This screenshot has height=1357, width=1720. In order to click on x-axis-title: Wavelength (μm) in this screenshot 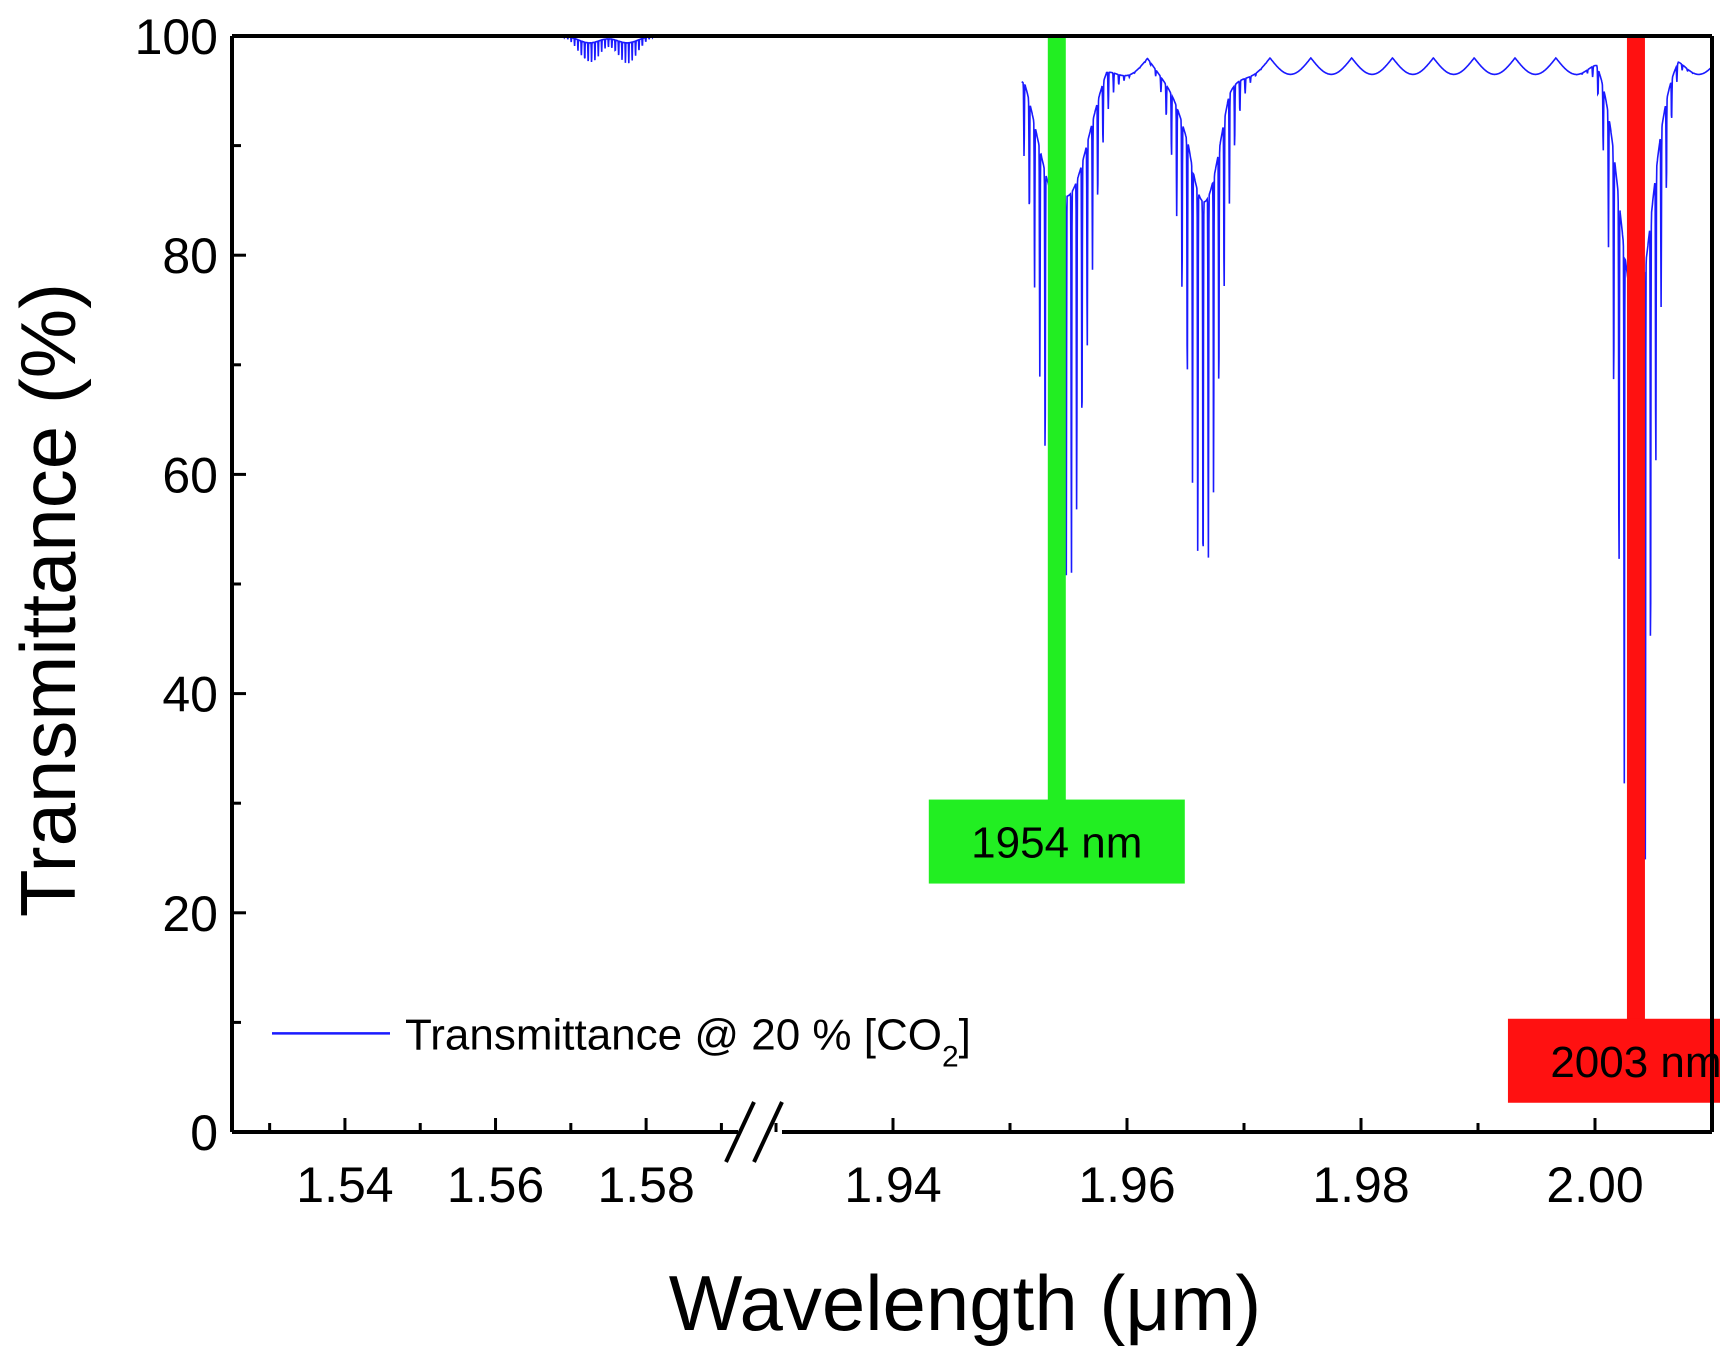, I will do `click(965, 1303)`.